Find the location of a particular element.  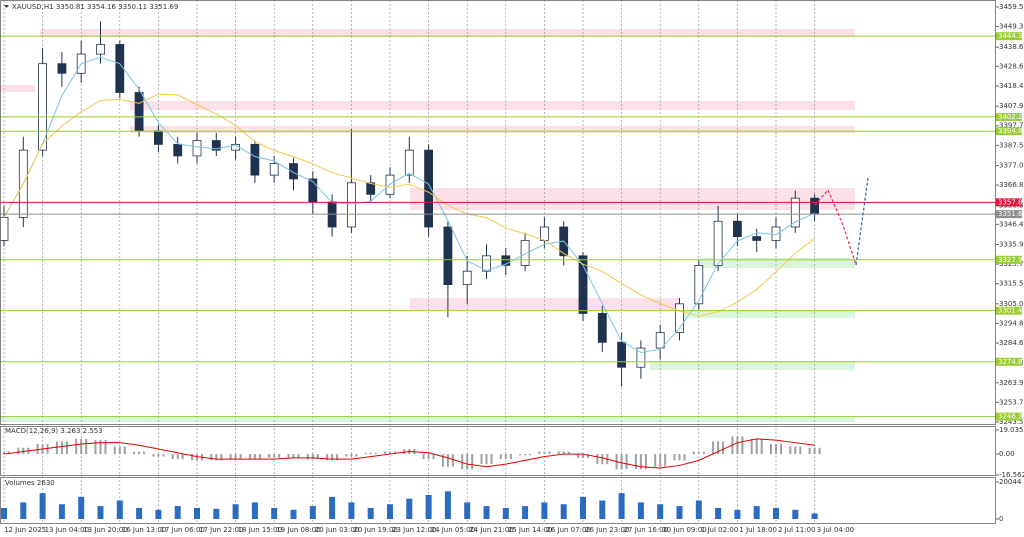

y-tick-label: 3438.60 is located at coordinates (1011, 47).